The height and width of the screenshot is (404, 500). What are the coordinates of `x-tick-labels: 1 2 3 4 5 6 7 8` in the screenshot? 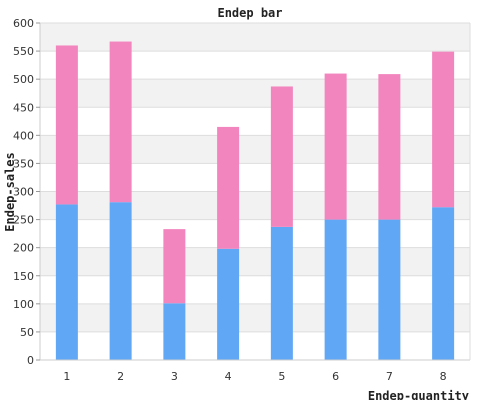 It's located at (254, 376).